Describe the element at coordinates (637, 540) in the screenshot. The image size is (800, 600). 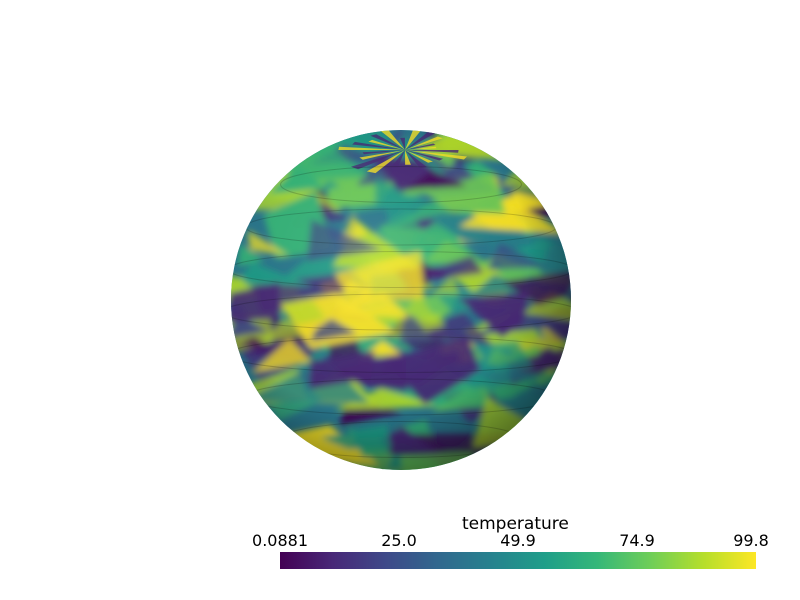
I see `colorbar-tick-label: 74.9` at that location.